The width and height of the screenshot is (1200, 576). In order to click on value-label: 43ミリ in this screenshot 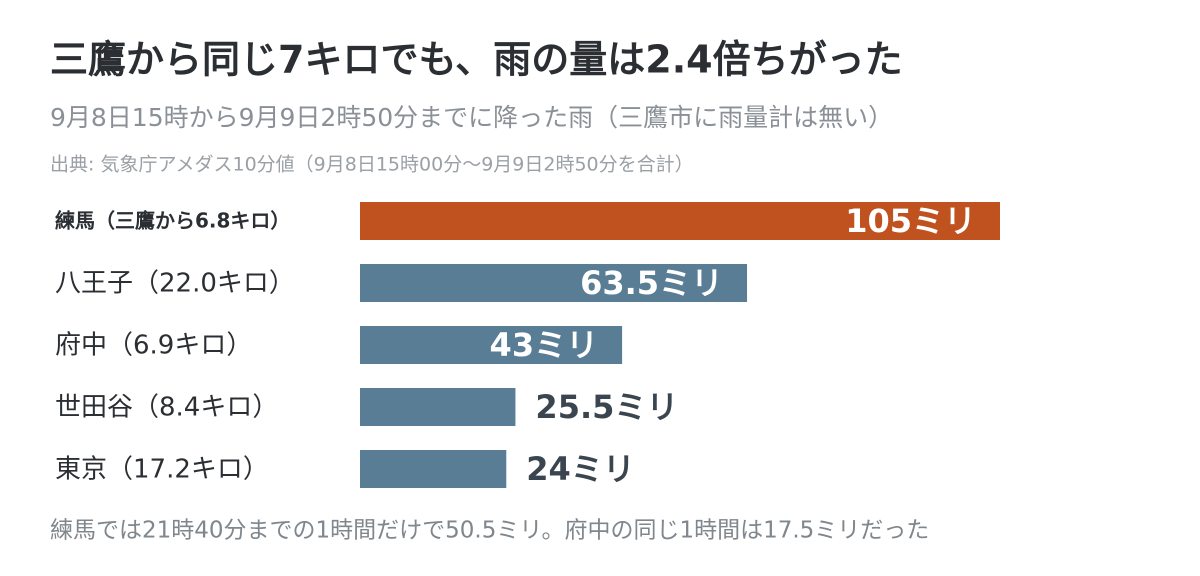, I will do `click(544, 345)`.